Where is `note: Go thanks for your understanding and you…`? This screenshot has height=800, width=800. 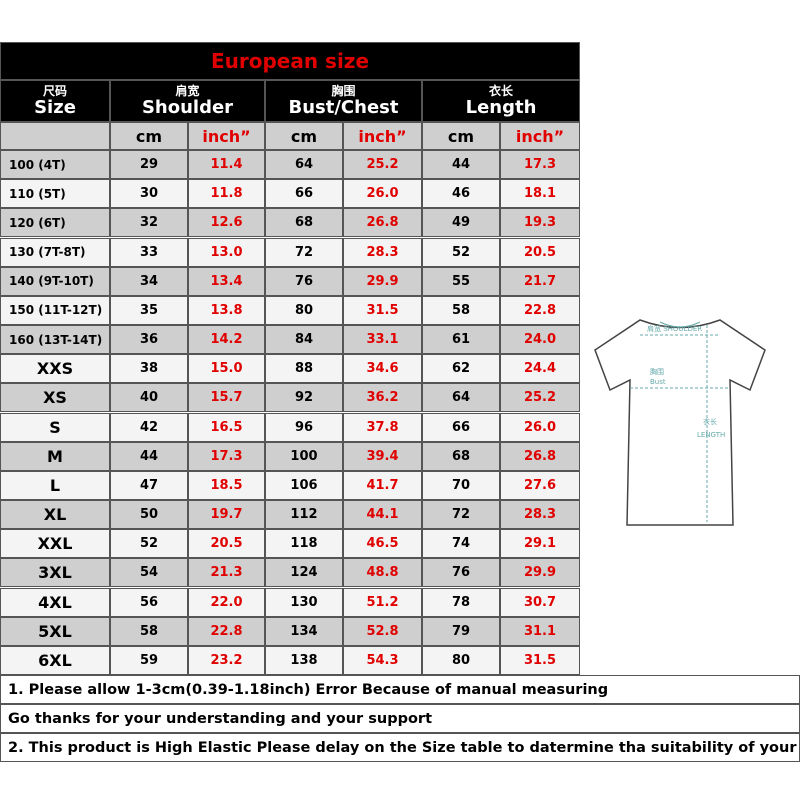 note: Go thanks for your understanding and you… is located at coordinates (400, 718).